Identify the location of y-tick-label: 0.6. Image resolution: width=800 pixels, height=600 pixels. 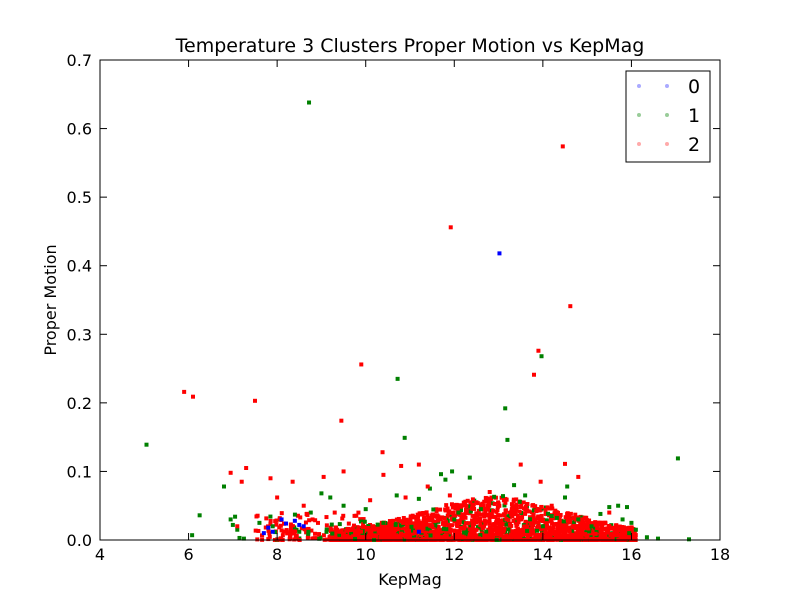
(79, 129).